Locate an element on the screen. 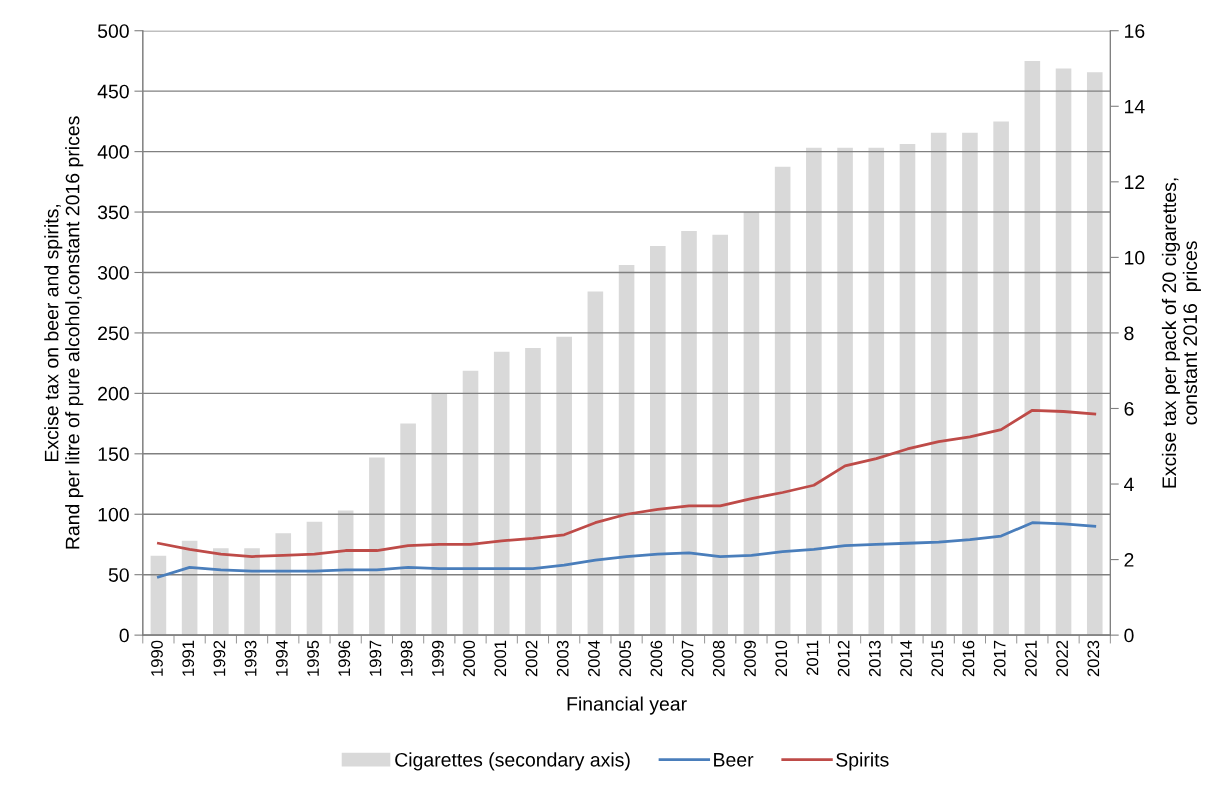  y2-tick-label: 14 is located at coordinates (1135, 106).